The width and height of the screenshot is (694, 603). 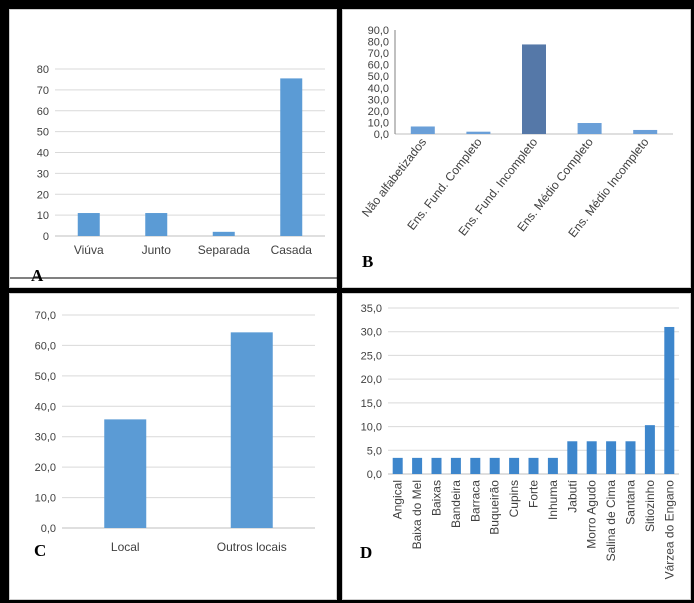 I want to click on y-tick-label: 15,0, so click(x=371, y=404).